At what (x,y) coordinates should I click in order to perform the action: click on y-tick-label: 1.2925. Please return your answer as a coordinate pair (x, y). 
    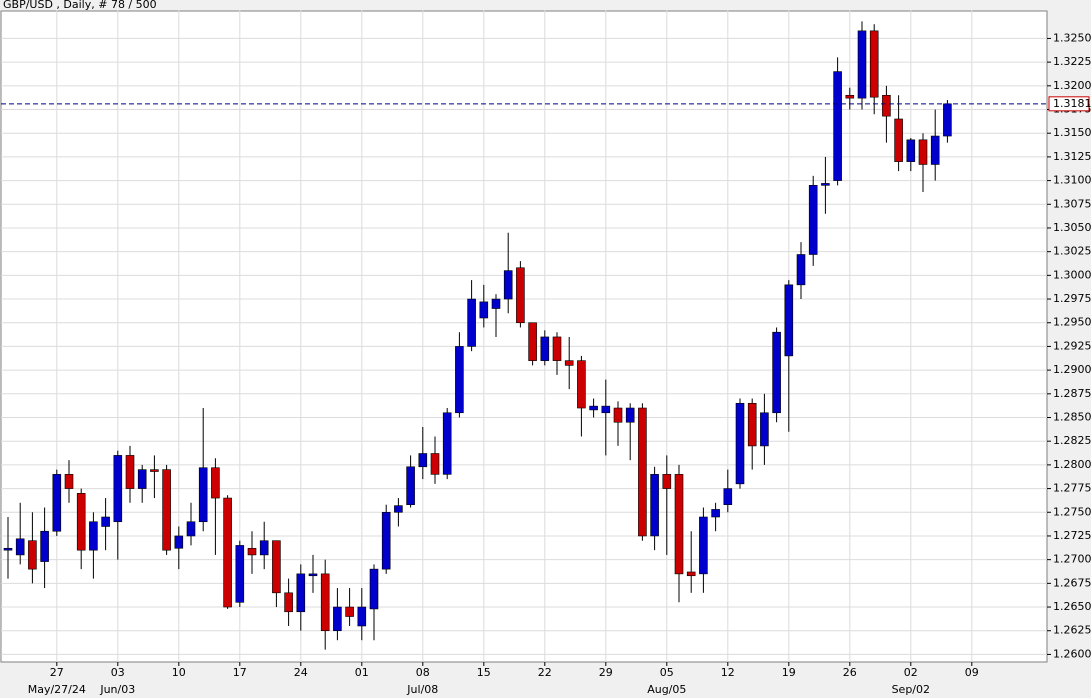
    Looking at the image, I should click on (1072, 345).